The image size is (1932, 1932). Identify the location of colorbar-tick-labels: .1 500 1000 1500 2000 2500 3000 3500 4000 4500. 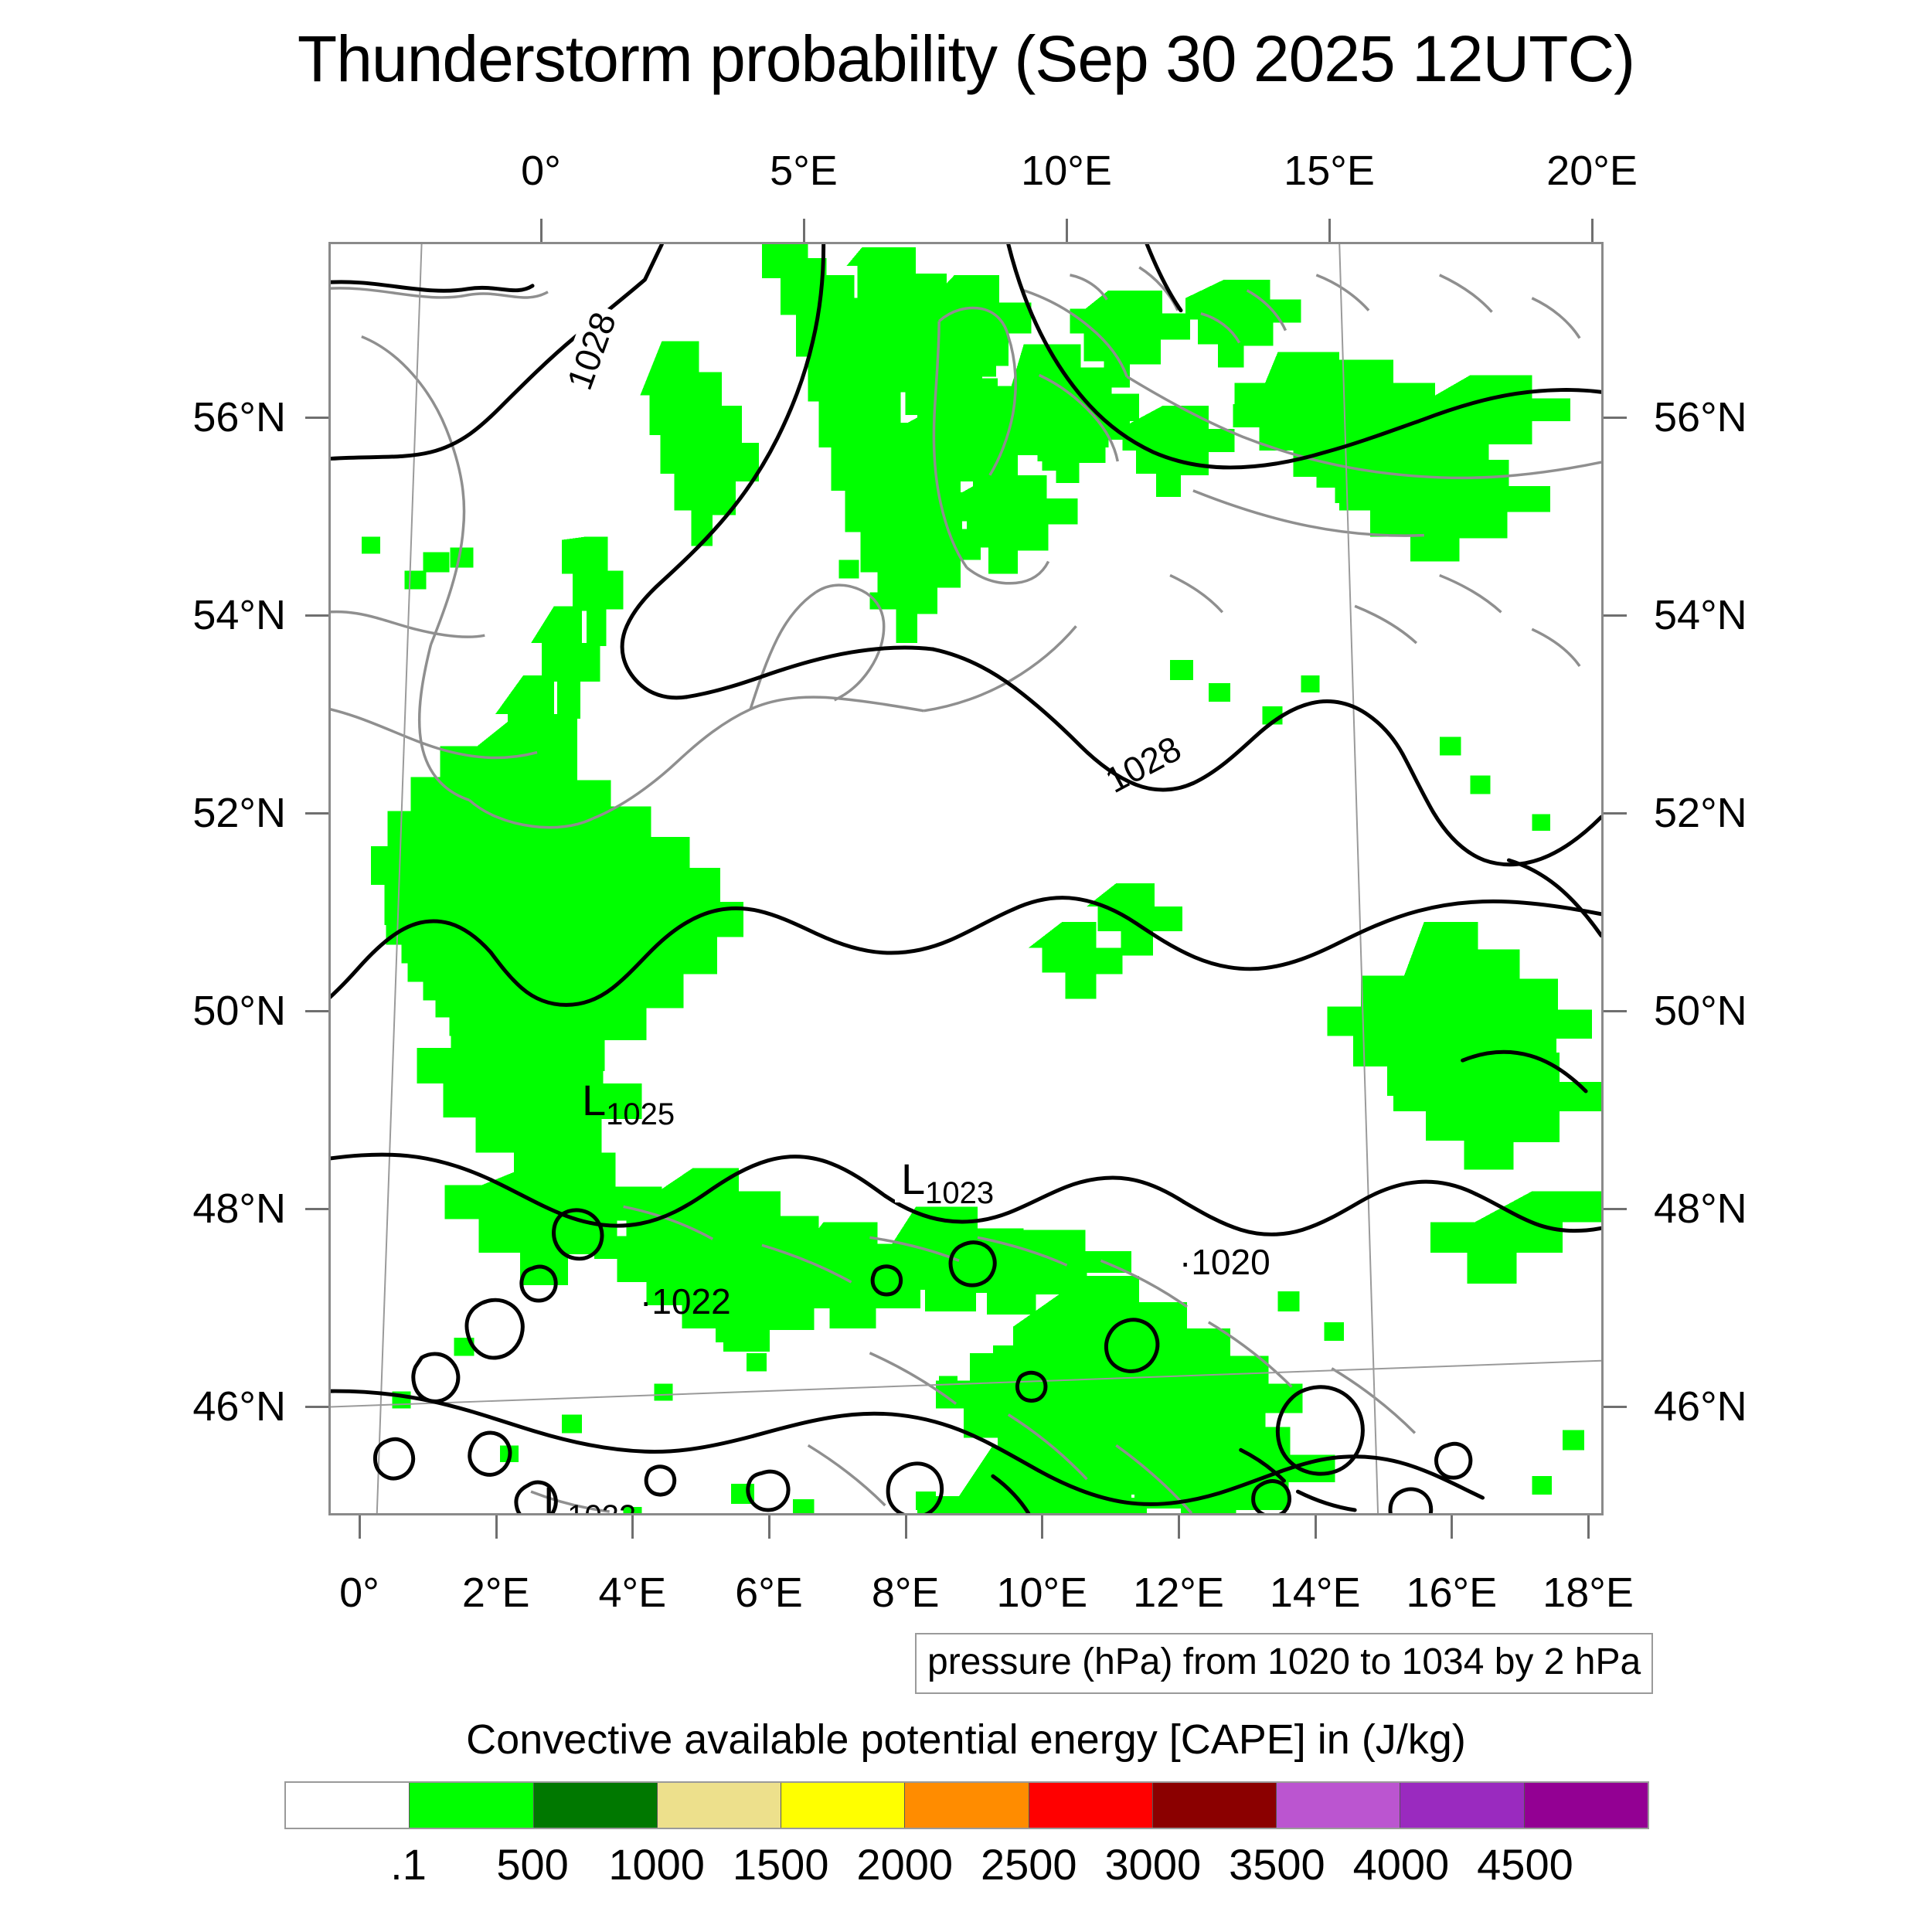
(967, 1866).